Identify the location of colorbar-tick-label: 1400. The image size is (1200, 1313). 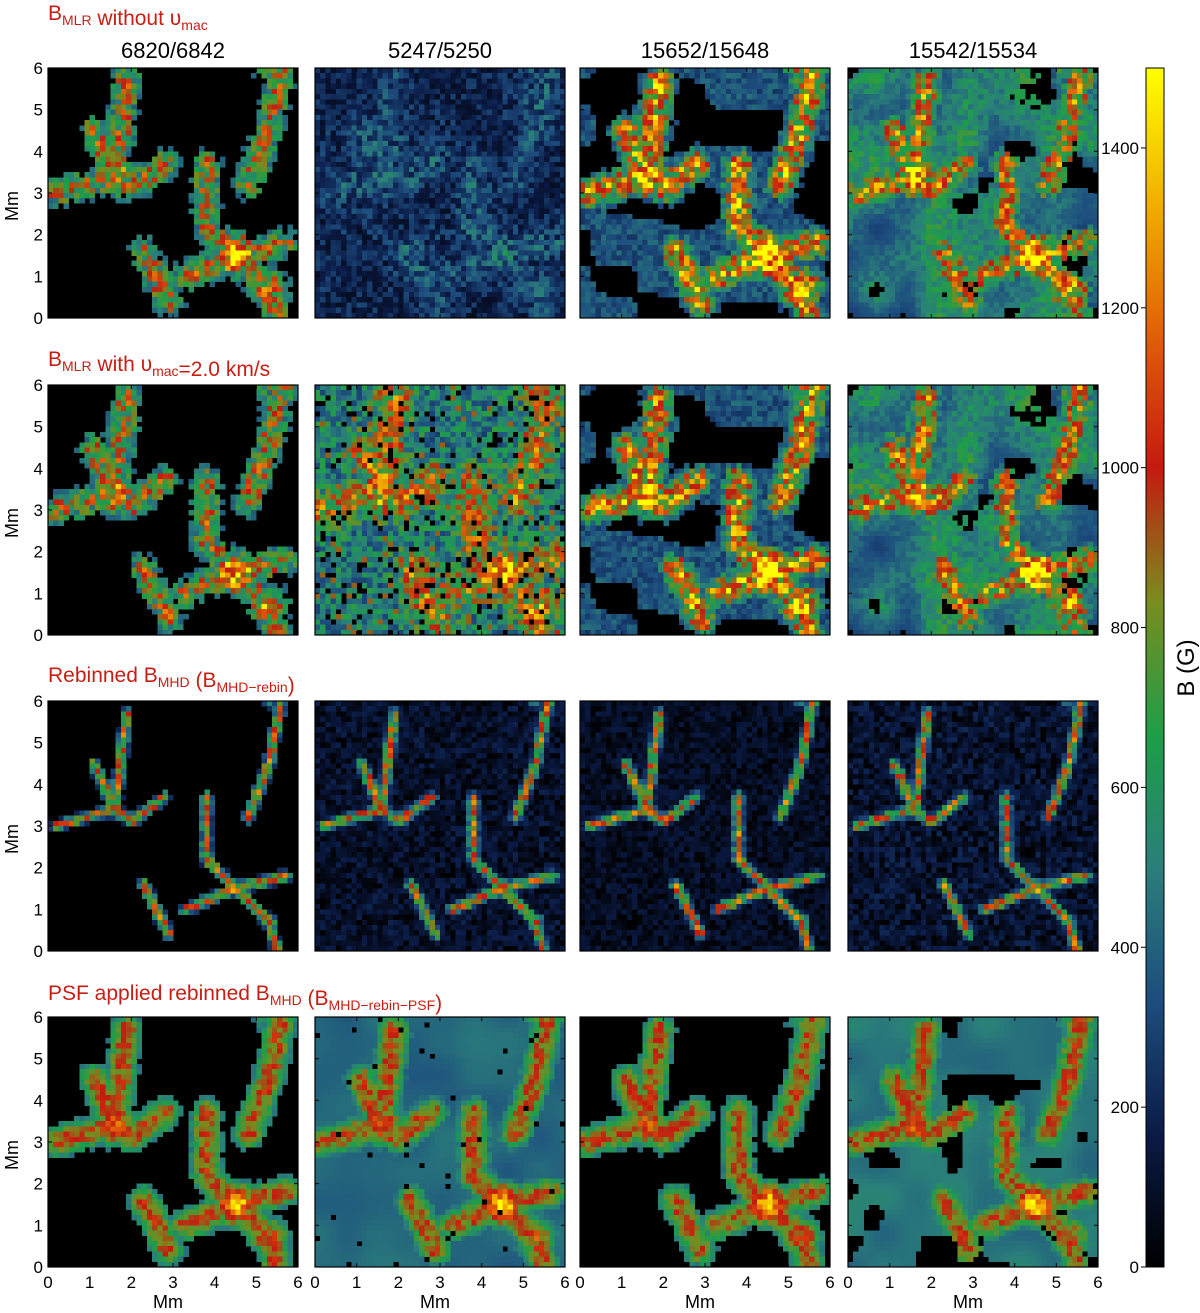
(1120, 148).